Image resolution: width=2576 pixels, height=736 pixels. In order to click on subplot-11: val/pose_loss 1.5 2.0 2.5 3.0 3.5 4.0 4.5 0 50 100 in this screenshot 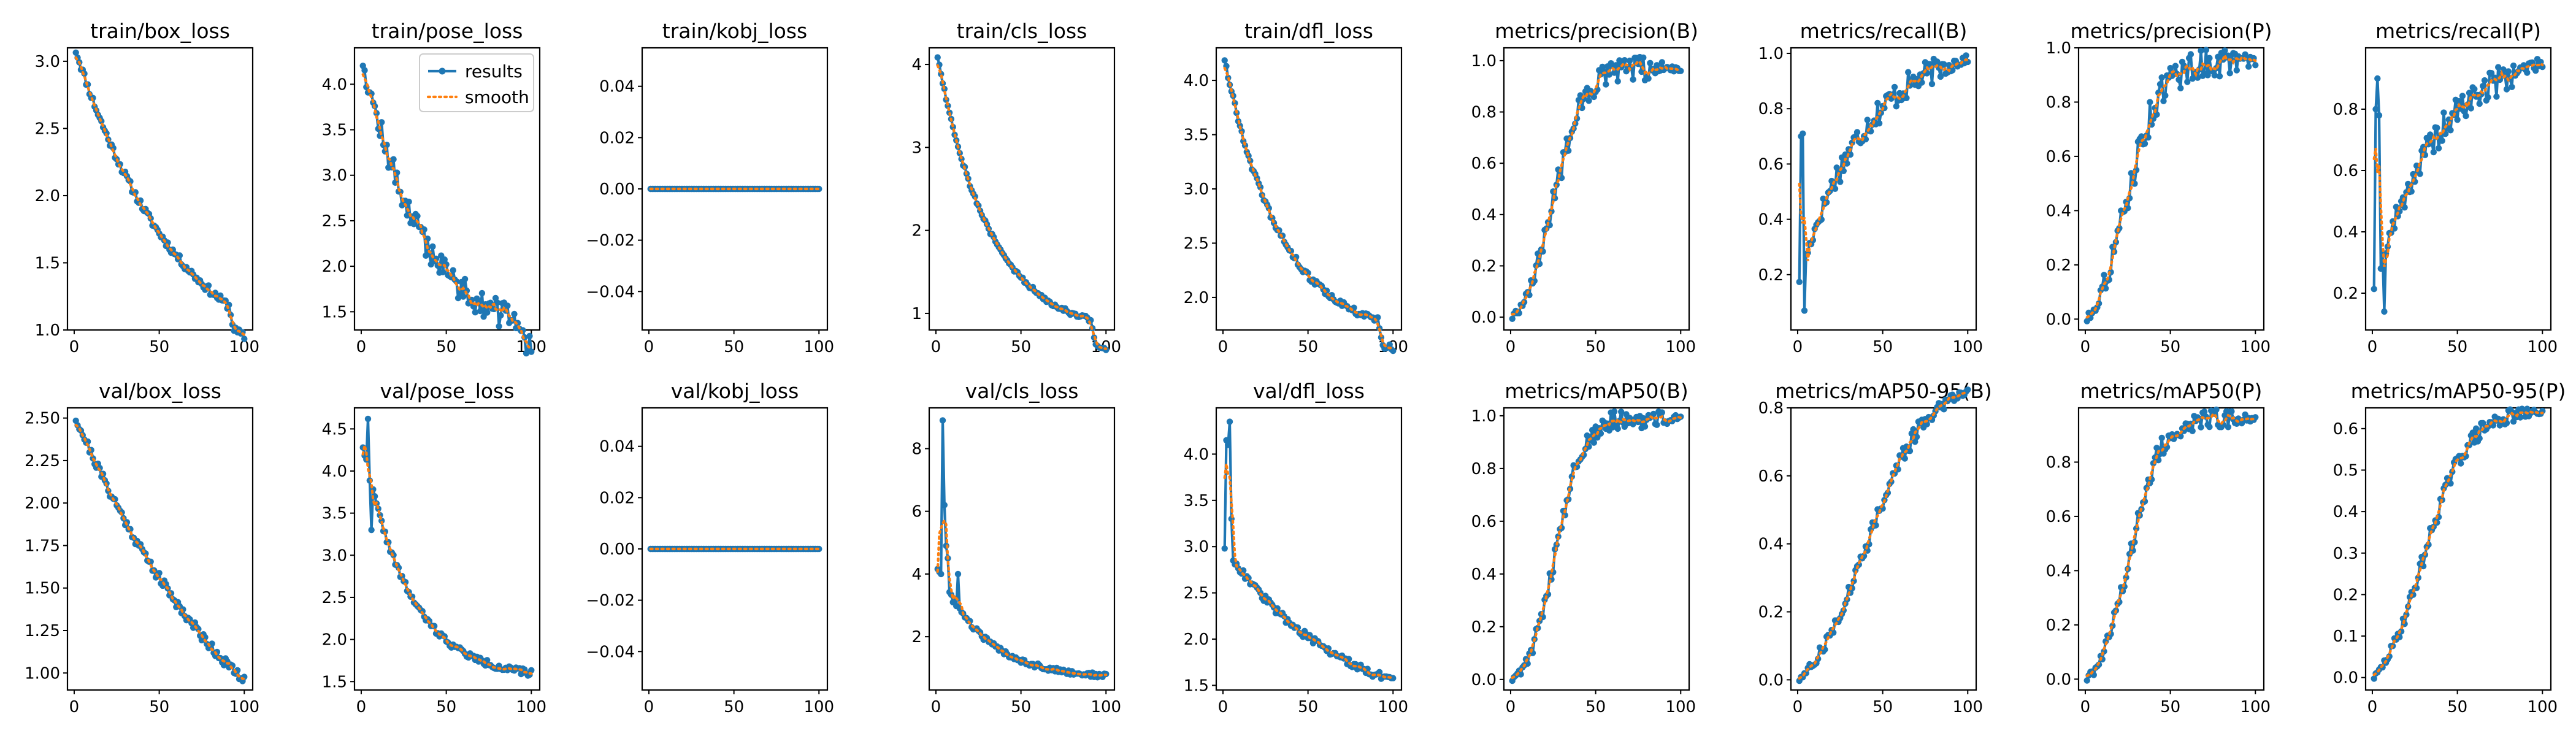, I will do `click(434, 547)`.